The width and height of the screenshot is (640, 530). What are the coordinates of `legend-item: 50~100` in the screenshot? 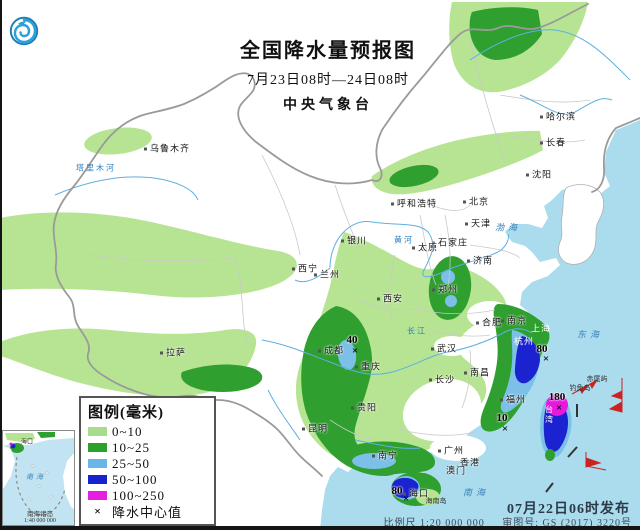 It's located at (148, 479).